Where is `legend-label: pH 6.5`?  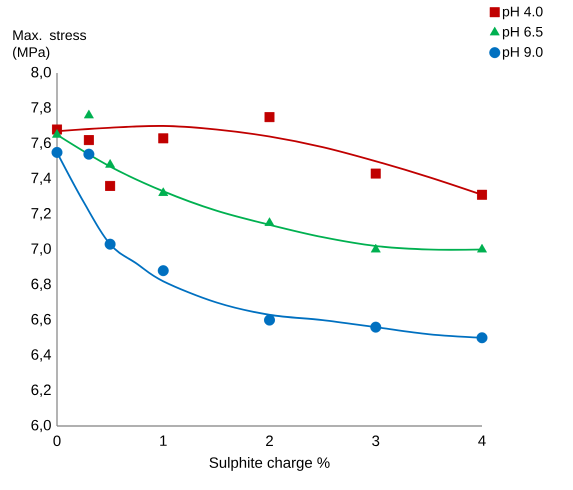 legend-label: pH 6.5 is located at coordinates (522, 33).